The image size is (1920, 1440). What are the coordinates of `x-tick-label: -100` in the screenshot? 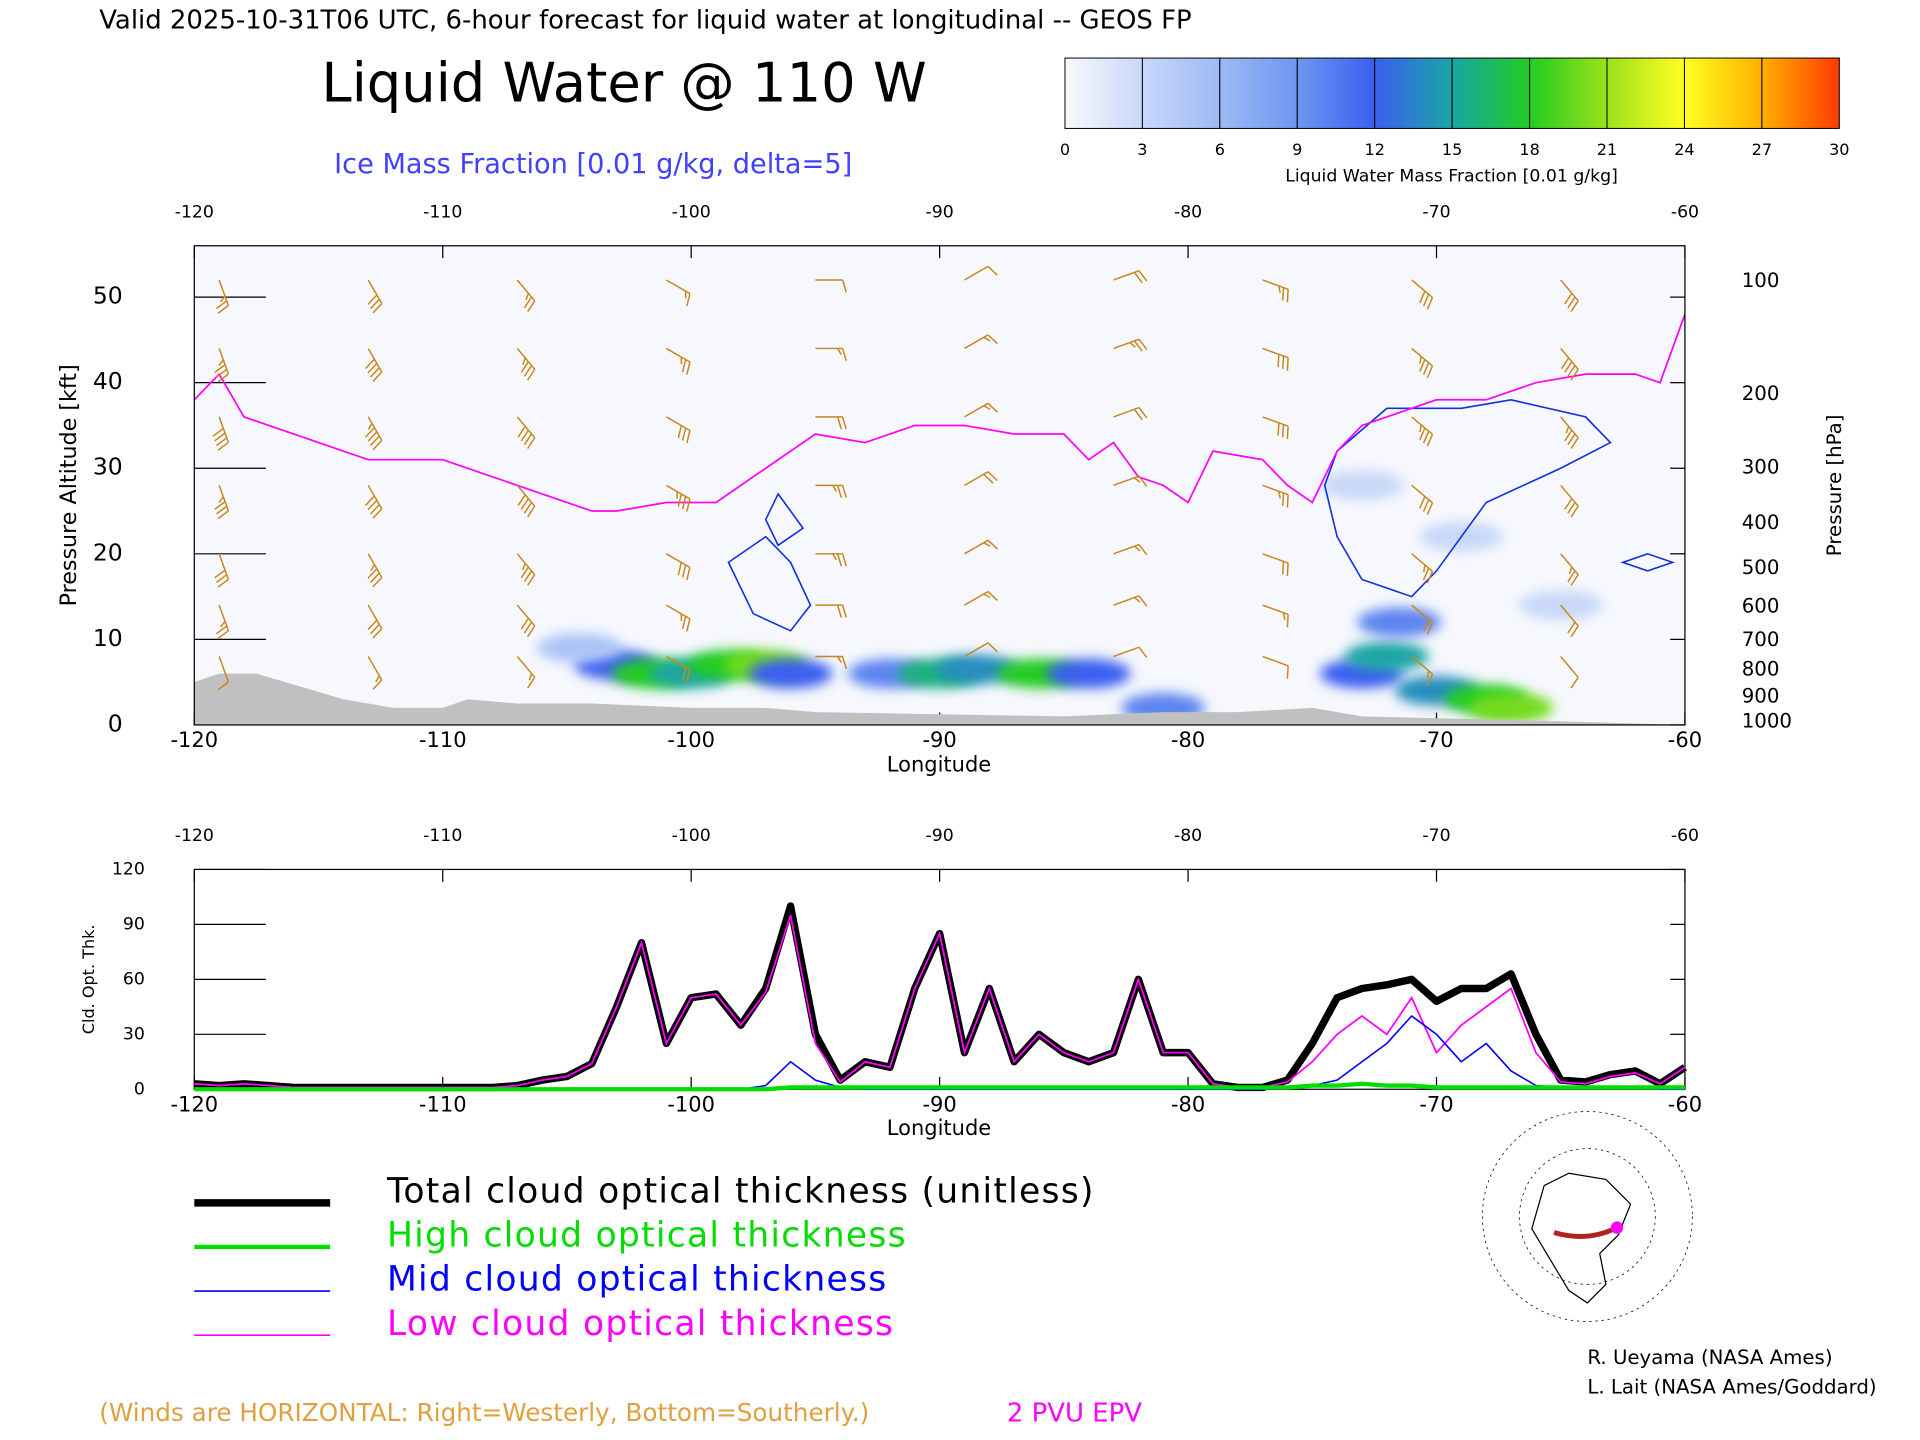 It's located at (691, 1104).